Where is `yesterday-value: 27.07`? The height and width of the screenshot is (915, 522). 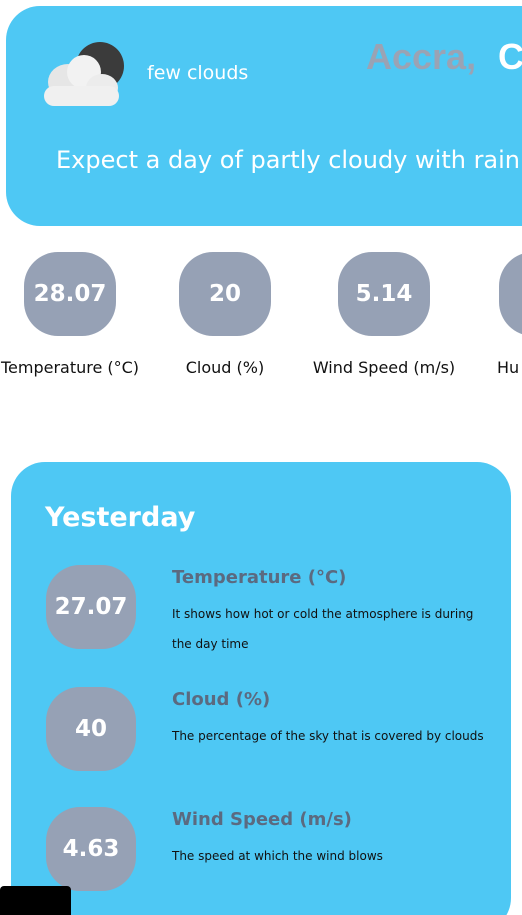
yesterday-value: 27.07 is located at coordinates (91, 607).